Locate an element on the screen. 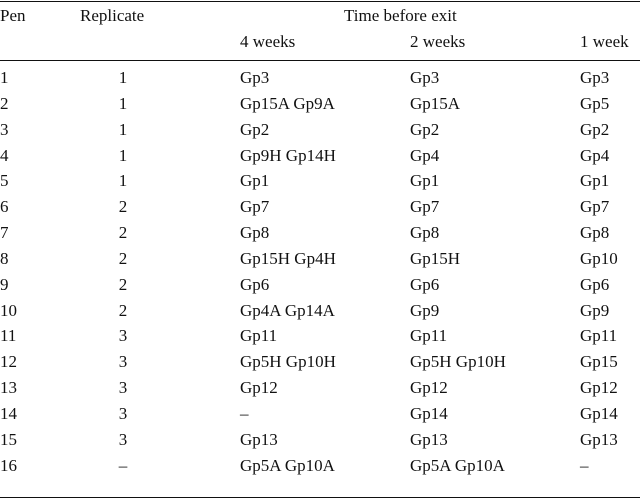 This screenshot has width=640, height=501. two-weeks-cell: Gp12 is located at coordinates (429, 388).